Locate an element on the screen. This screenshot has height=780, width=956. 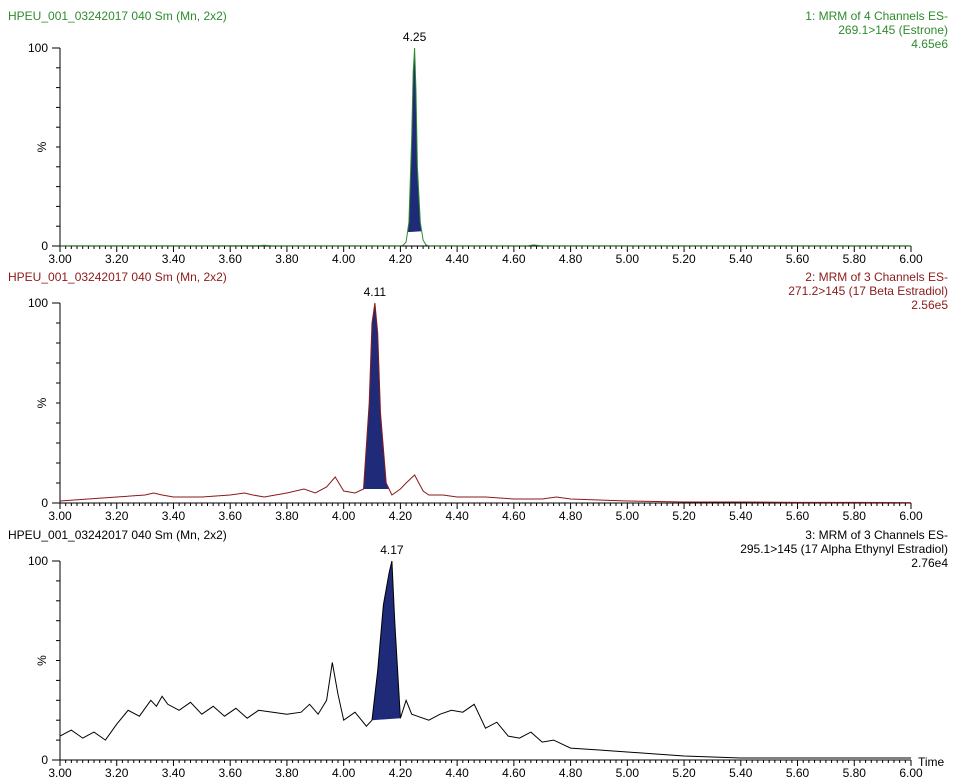
panel-2-x-tick-label-14: 5.80 is located at coordinates (855, 516).